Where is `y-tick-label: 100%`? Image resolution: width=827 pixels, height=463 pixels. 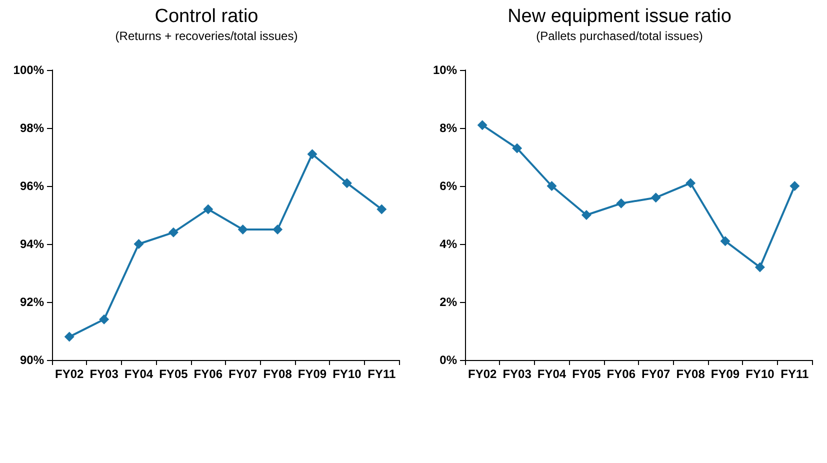
y-tick-label: 100% is located at coordinates (28, 70).